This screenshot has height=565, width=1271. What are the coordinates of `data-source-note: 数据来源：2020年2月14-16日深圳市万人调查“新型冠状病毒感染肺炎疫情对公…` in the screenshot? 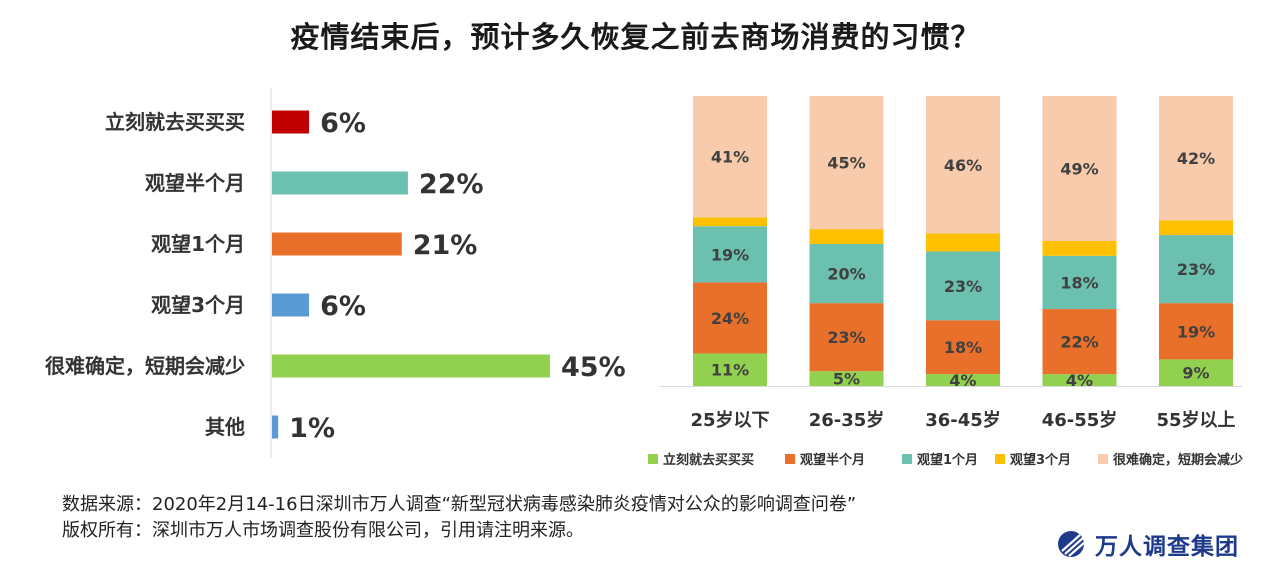 It's located at (459, 504).